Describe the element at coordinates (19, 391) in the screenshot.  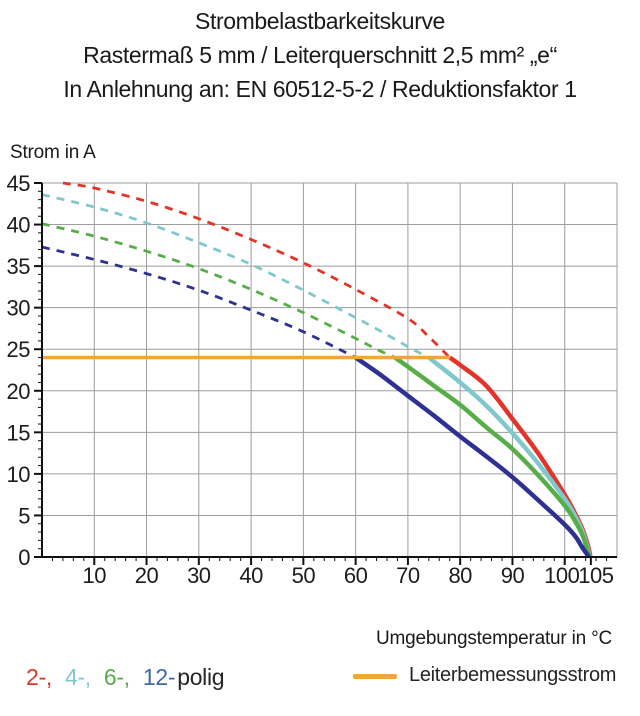
I see `y-tick-label: 20` at that location.